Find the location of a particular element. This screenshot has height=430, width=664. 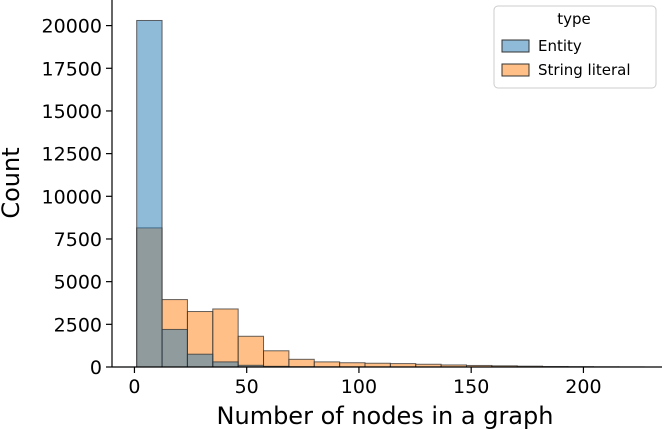

y-tick-label-5000: 5000 is located at coordinates (78, 283).